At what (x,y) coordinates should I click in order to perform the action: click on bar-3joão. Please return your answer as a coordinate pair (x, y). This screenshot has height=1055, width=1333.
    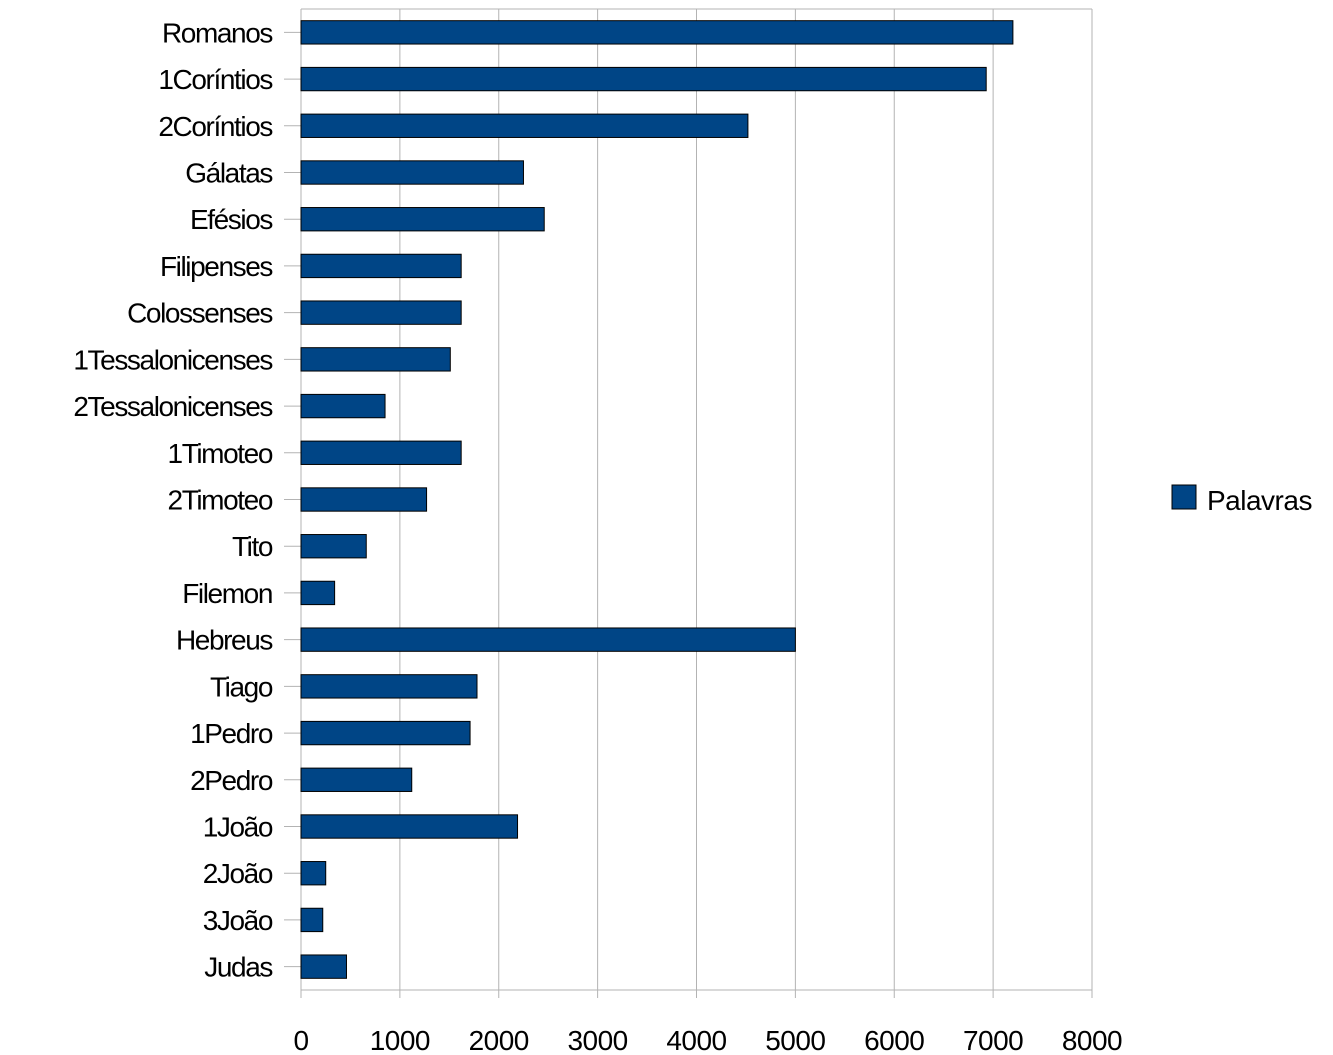
    Looking at the image, I should click on (312, 920).